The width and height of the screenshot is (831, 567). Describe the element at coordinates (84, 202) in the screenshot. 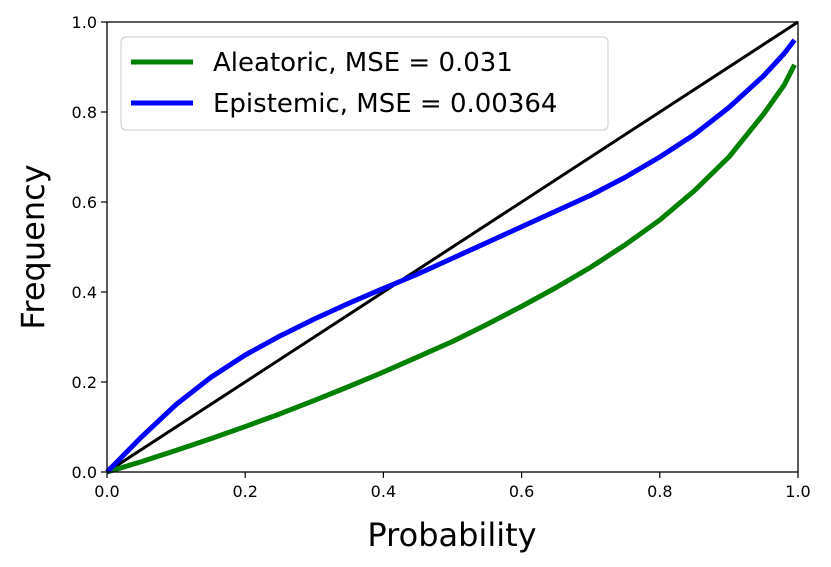

I see `y-tick-label: 0.6` at that location.